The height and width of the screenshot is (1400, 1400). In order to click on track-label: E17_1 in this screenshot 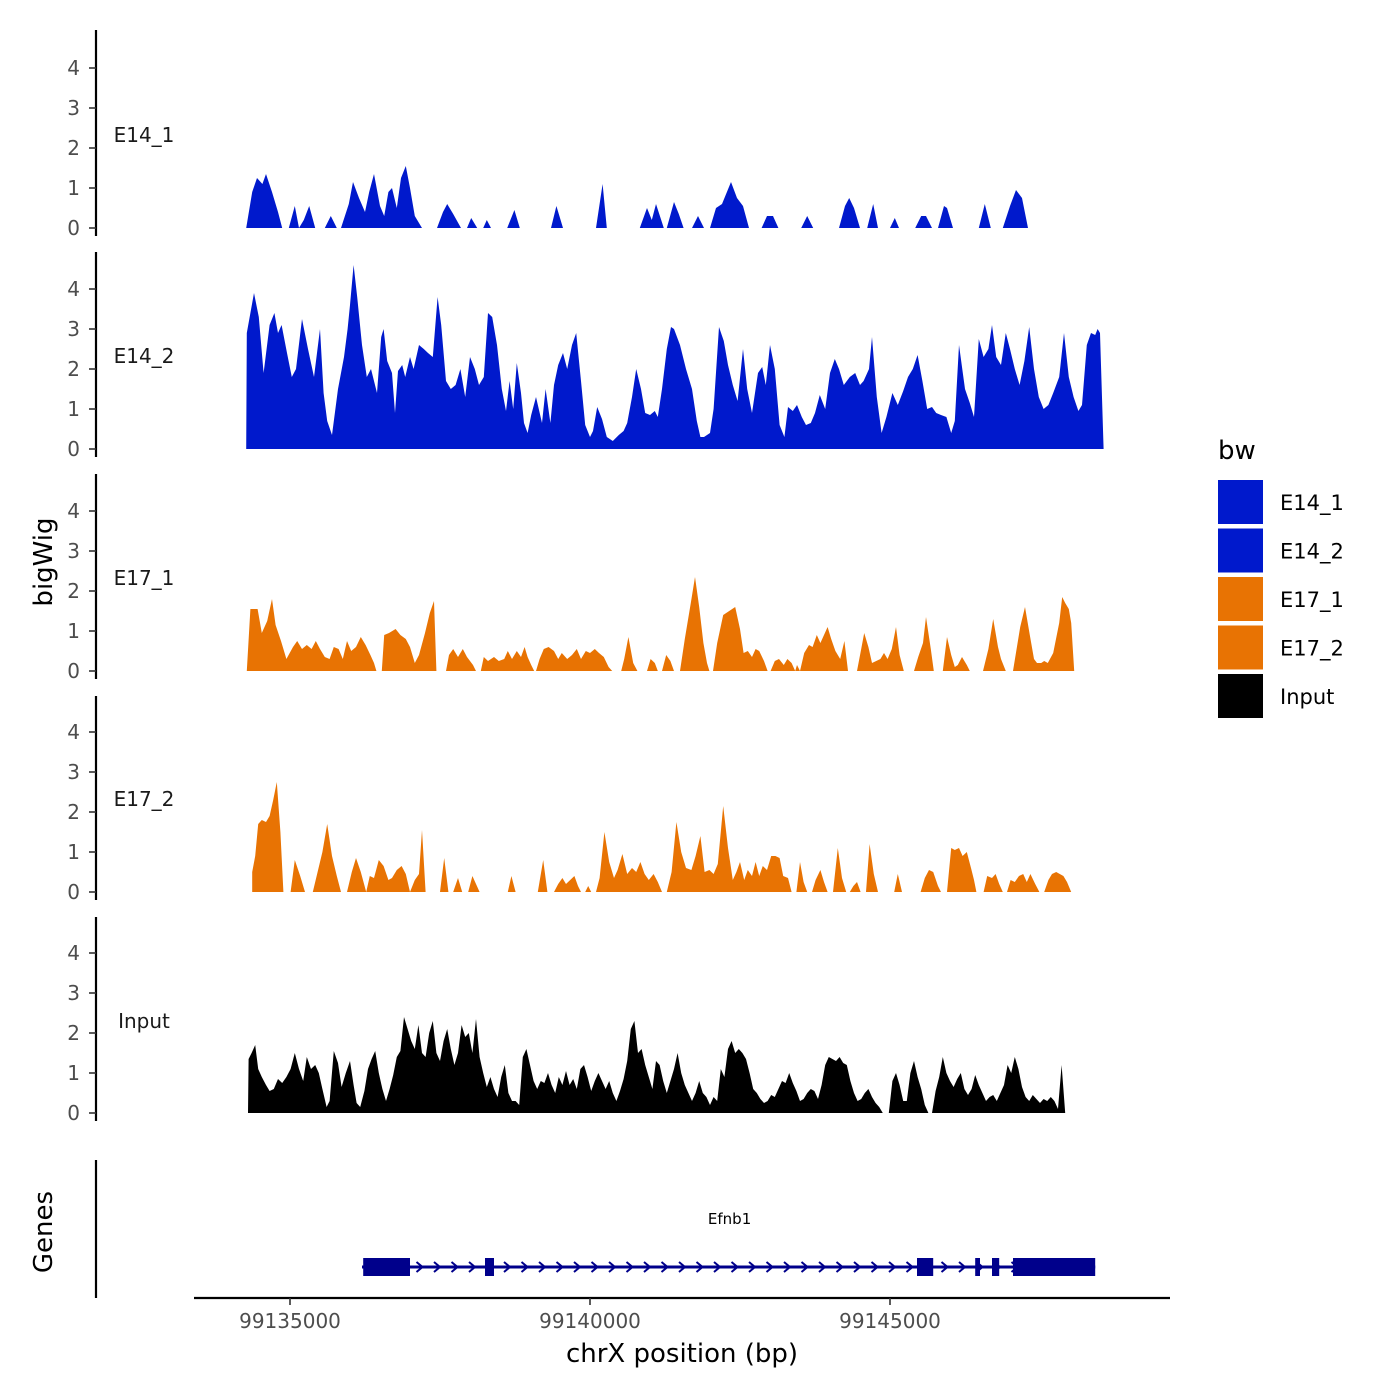, I will do `click(144, 578)`.